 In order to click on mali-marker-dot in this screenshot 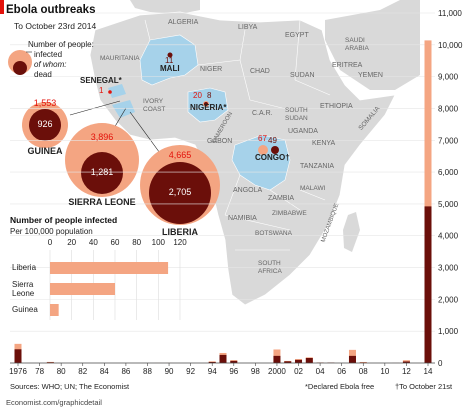, I will do `click(170, 55)`.